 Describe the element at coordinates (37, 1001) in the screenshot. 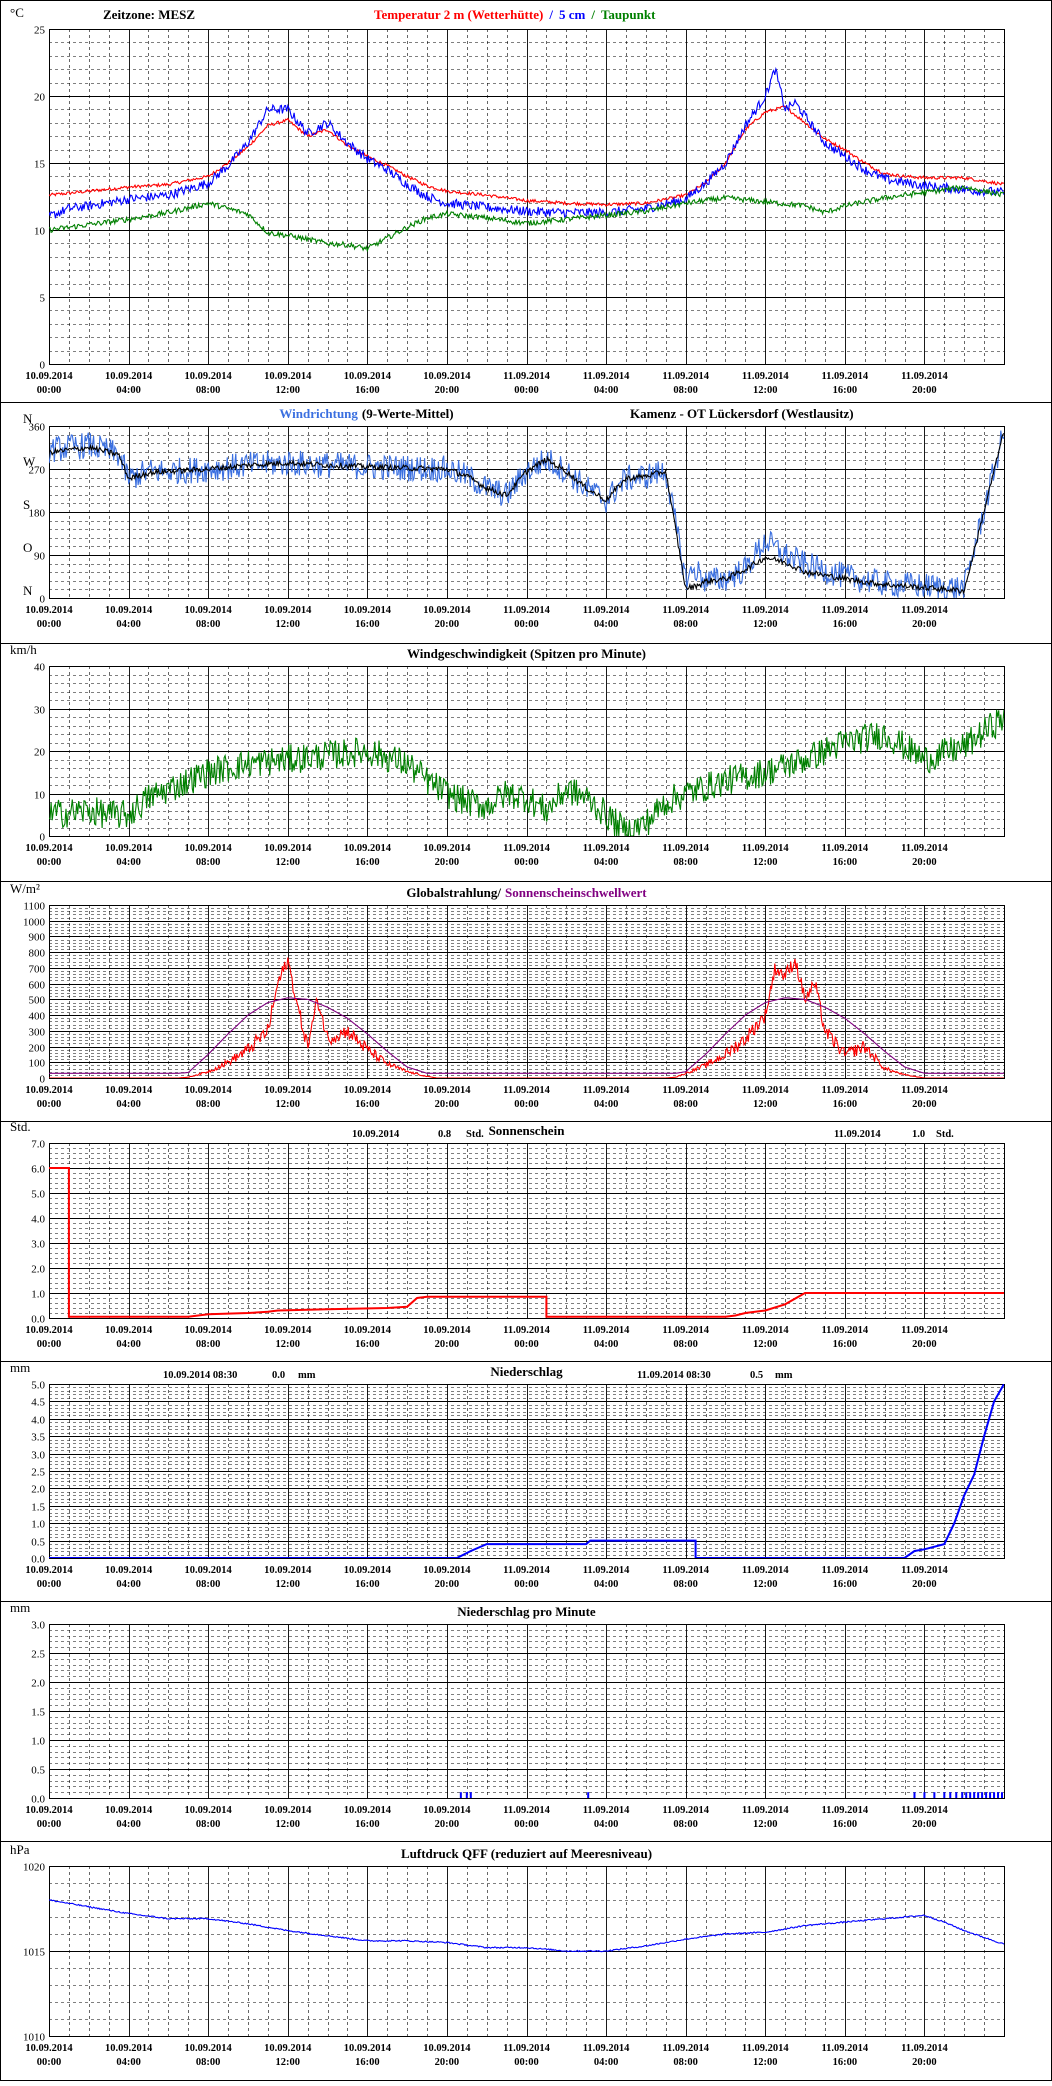

I see `y-tick-label: 500` at that location.